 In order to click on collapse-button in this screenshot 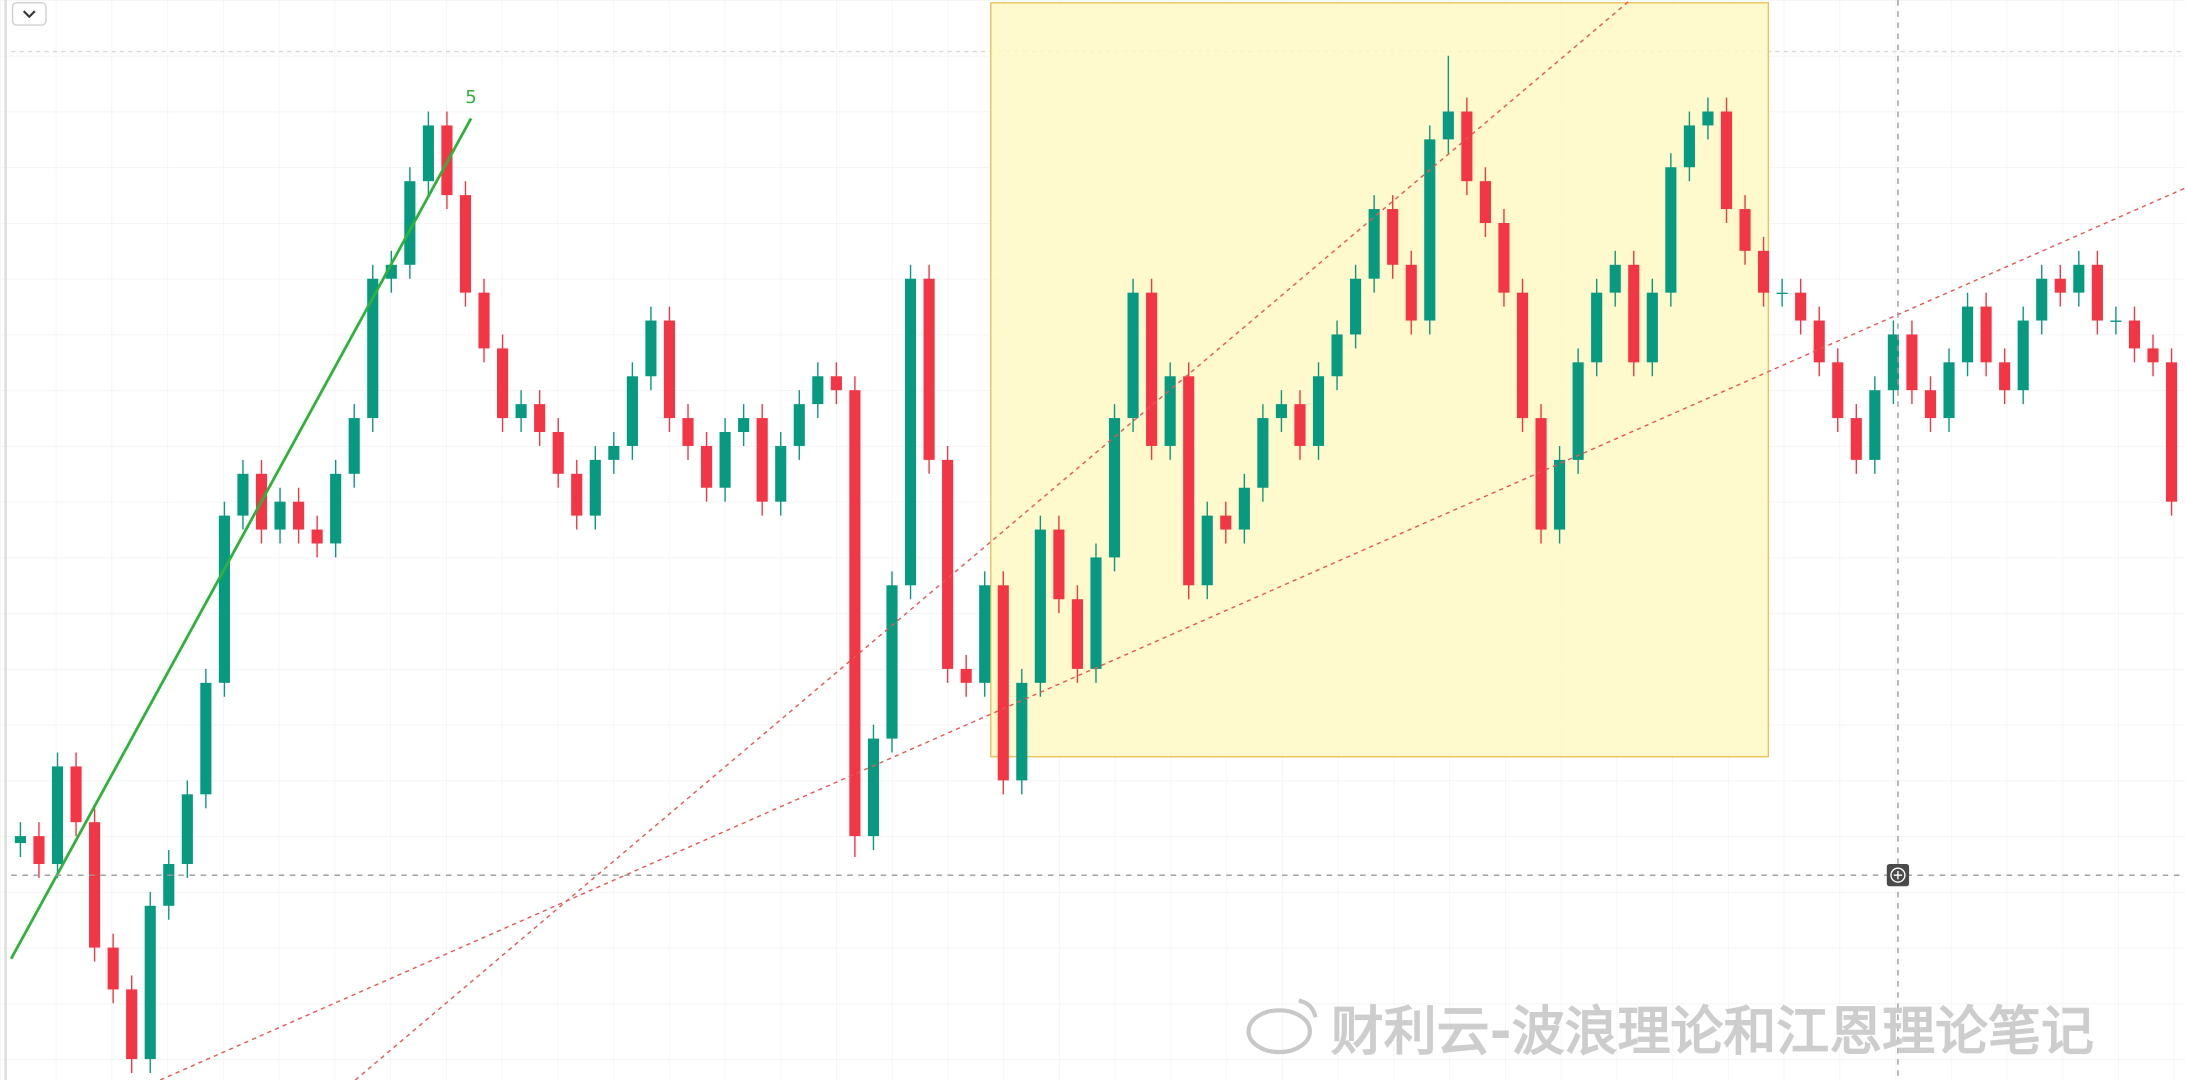, I will do `click(29, 14)`.